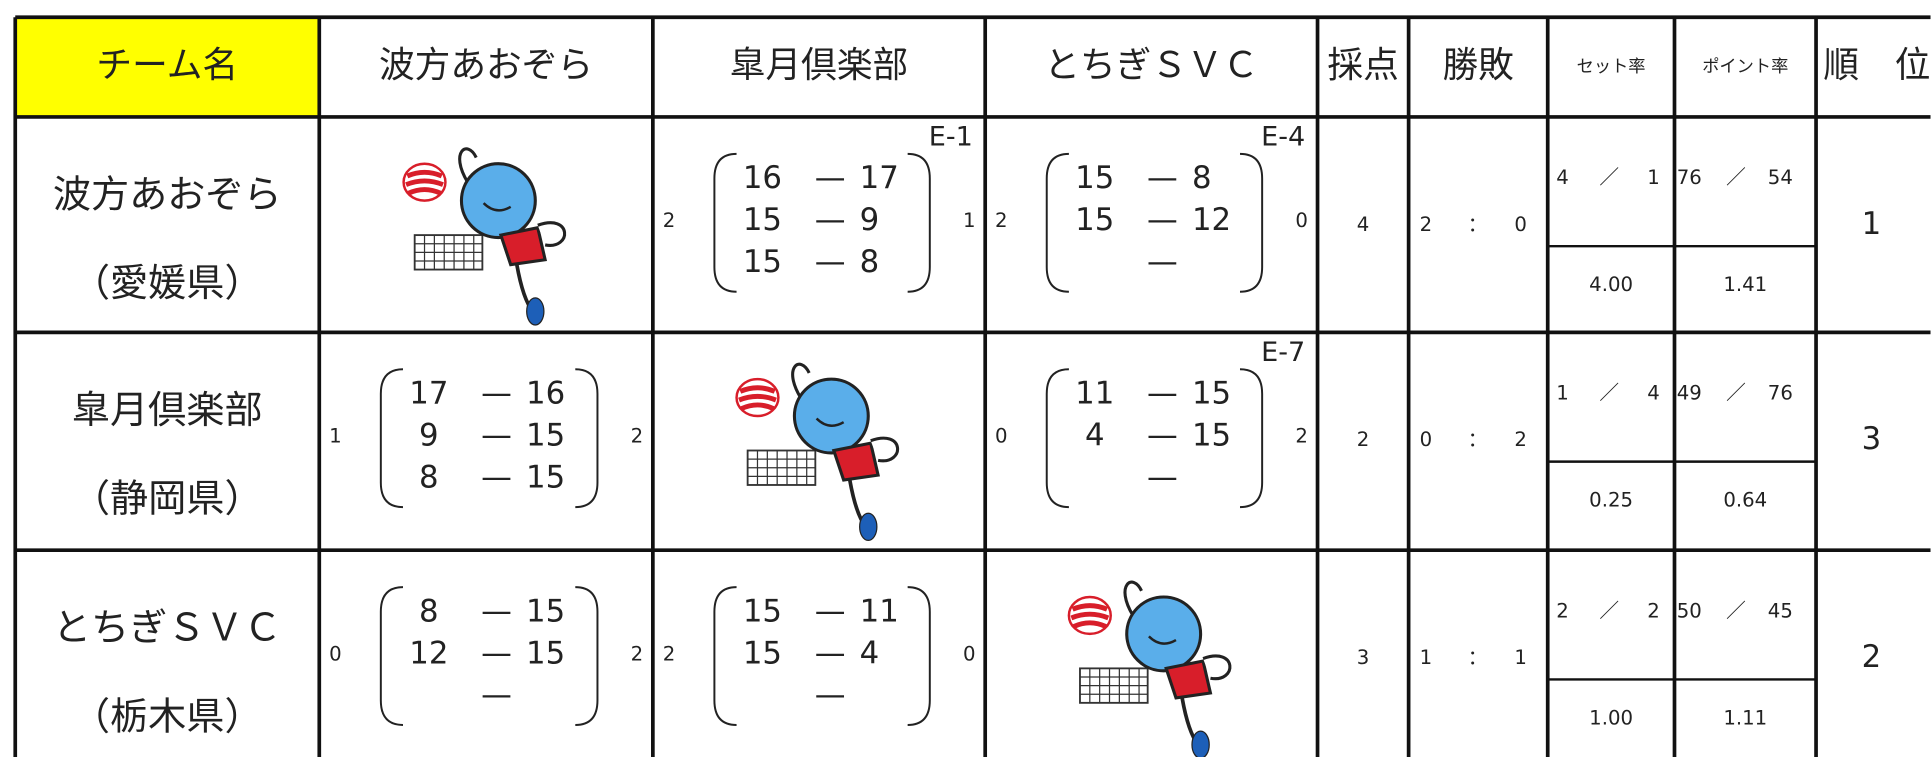 Image resolution: width=1931 pixels, height=757 pixels. What do you see at coordinates (1611, 284) in the screenshot?
I see `set-ratio: 4.00` at bounding box center [1611, 284].